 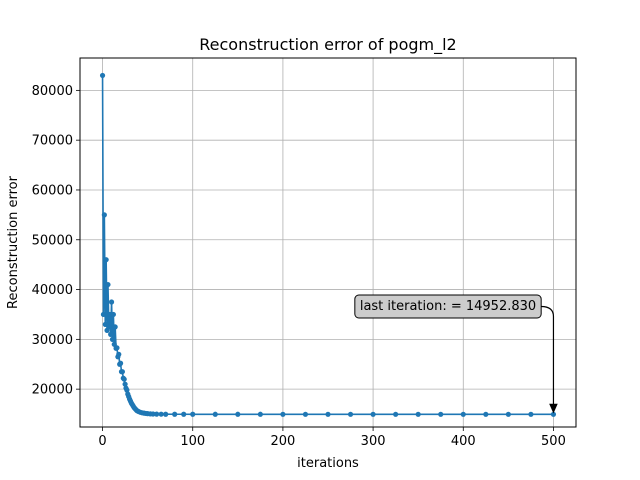 I want to click on annotation-text: last iteration: = 14952.830, so click(x=448, y=306).